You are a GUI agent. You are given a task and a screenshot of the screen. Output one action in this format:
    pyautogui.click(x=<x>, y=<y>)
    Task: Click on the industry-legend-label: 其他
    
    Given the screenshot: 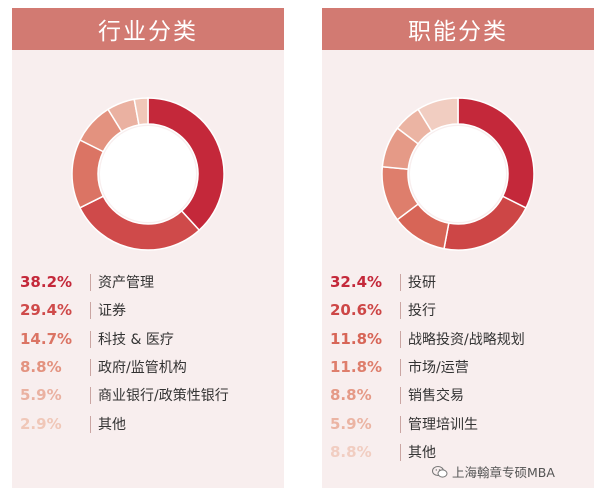 What is the action you would take?
    pyautogui.click(x=112, y=424)
    